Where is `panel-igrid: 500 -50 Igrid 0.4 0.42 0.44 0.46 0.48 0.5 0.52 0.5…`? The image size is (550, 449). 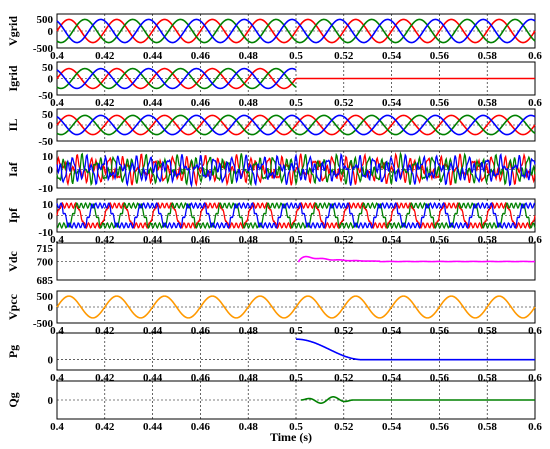 panel-igrid: 500 -50 Igrid 0.4 0.42 0.44 0.46 0.48 0.5 0.52 0.5… is located at coordinates (274, 85).